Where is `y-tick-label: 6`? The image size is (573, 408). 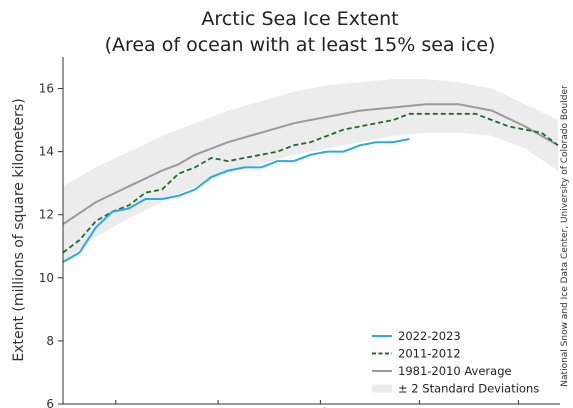 y-tick-label: 6 is located at coordinates (50, 402).